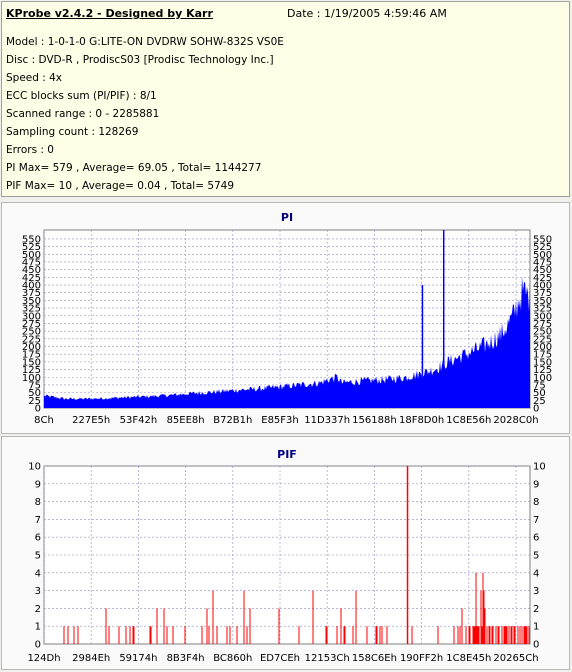 This screenshot has height=672, width=572. Describe the element at coordinates (536, 591) in the screenshot. I see `y-tick-right: 3` at that location.